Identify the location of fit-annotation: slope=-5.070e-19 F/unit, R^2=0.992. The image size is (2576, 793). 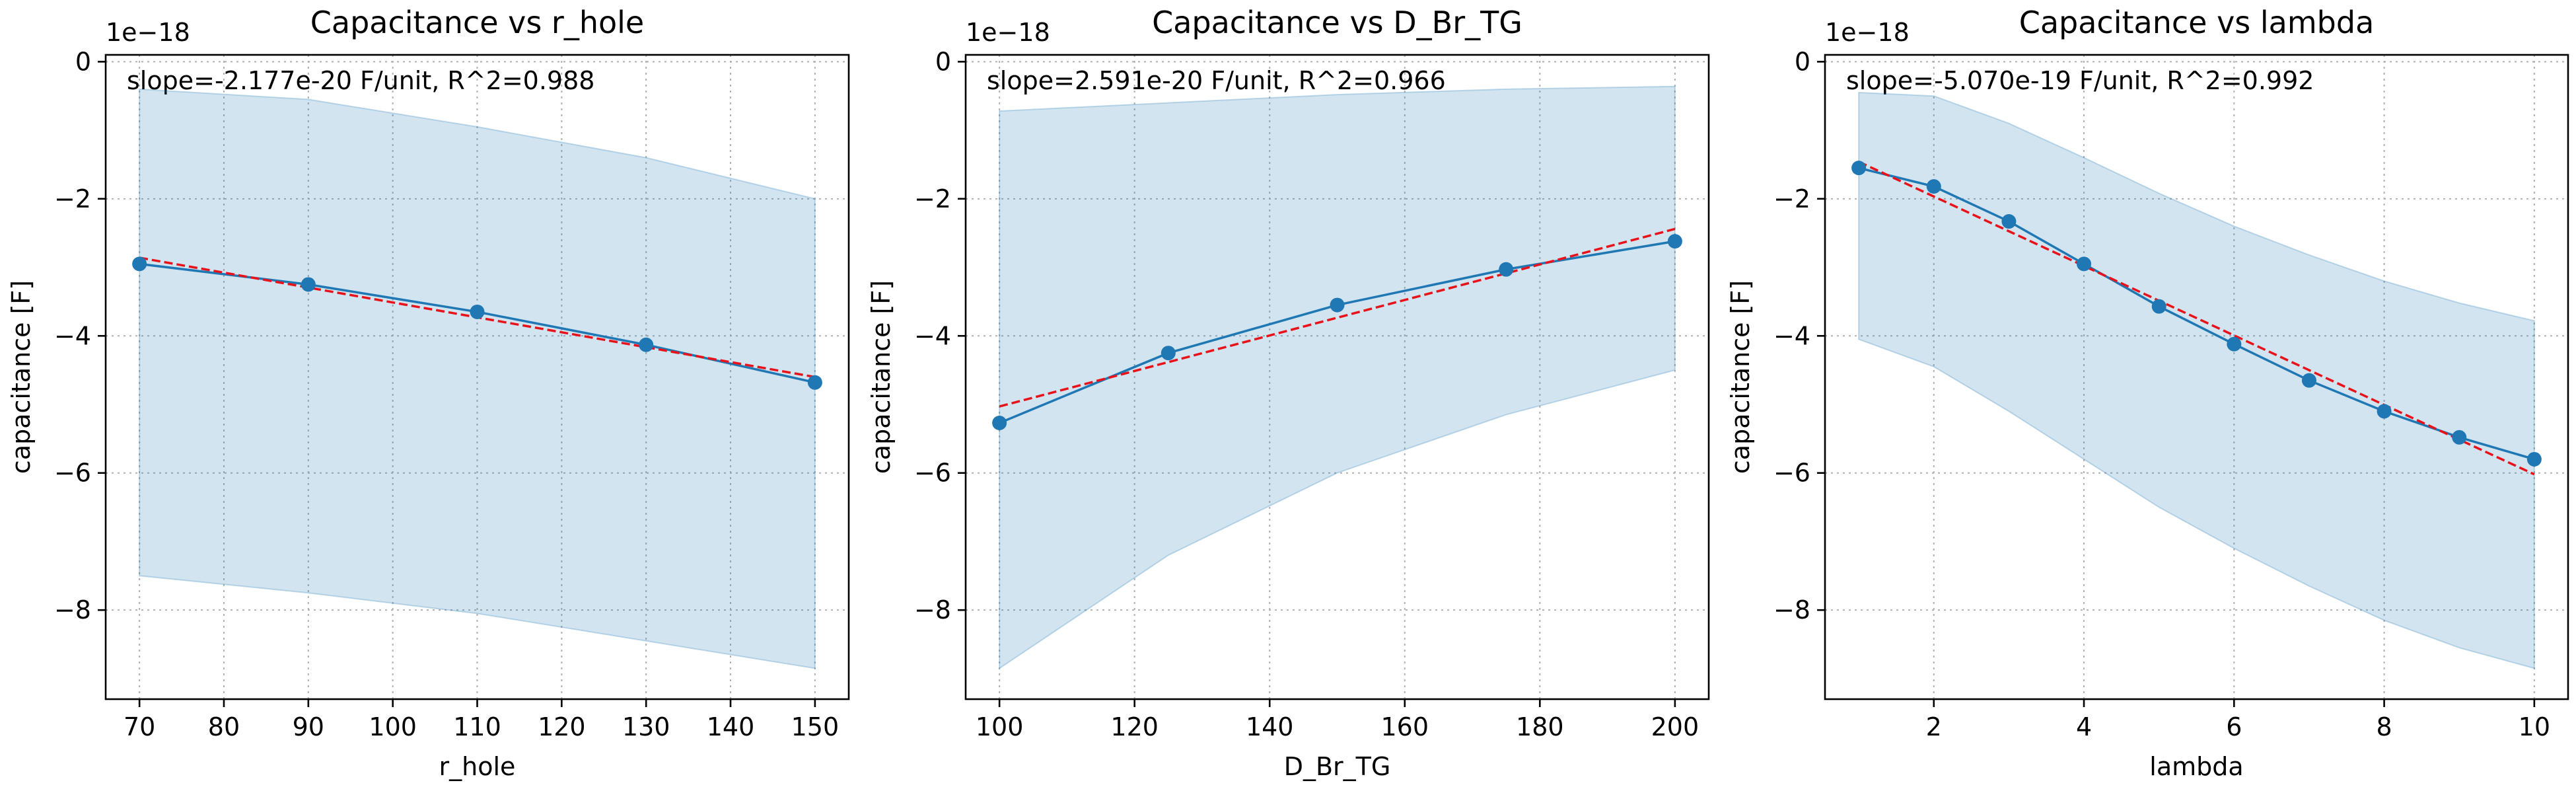
(2080, 80).